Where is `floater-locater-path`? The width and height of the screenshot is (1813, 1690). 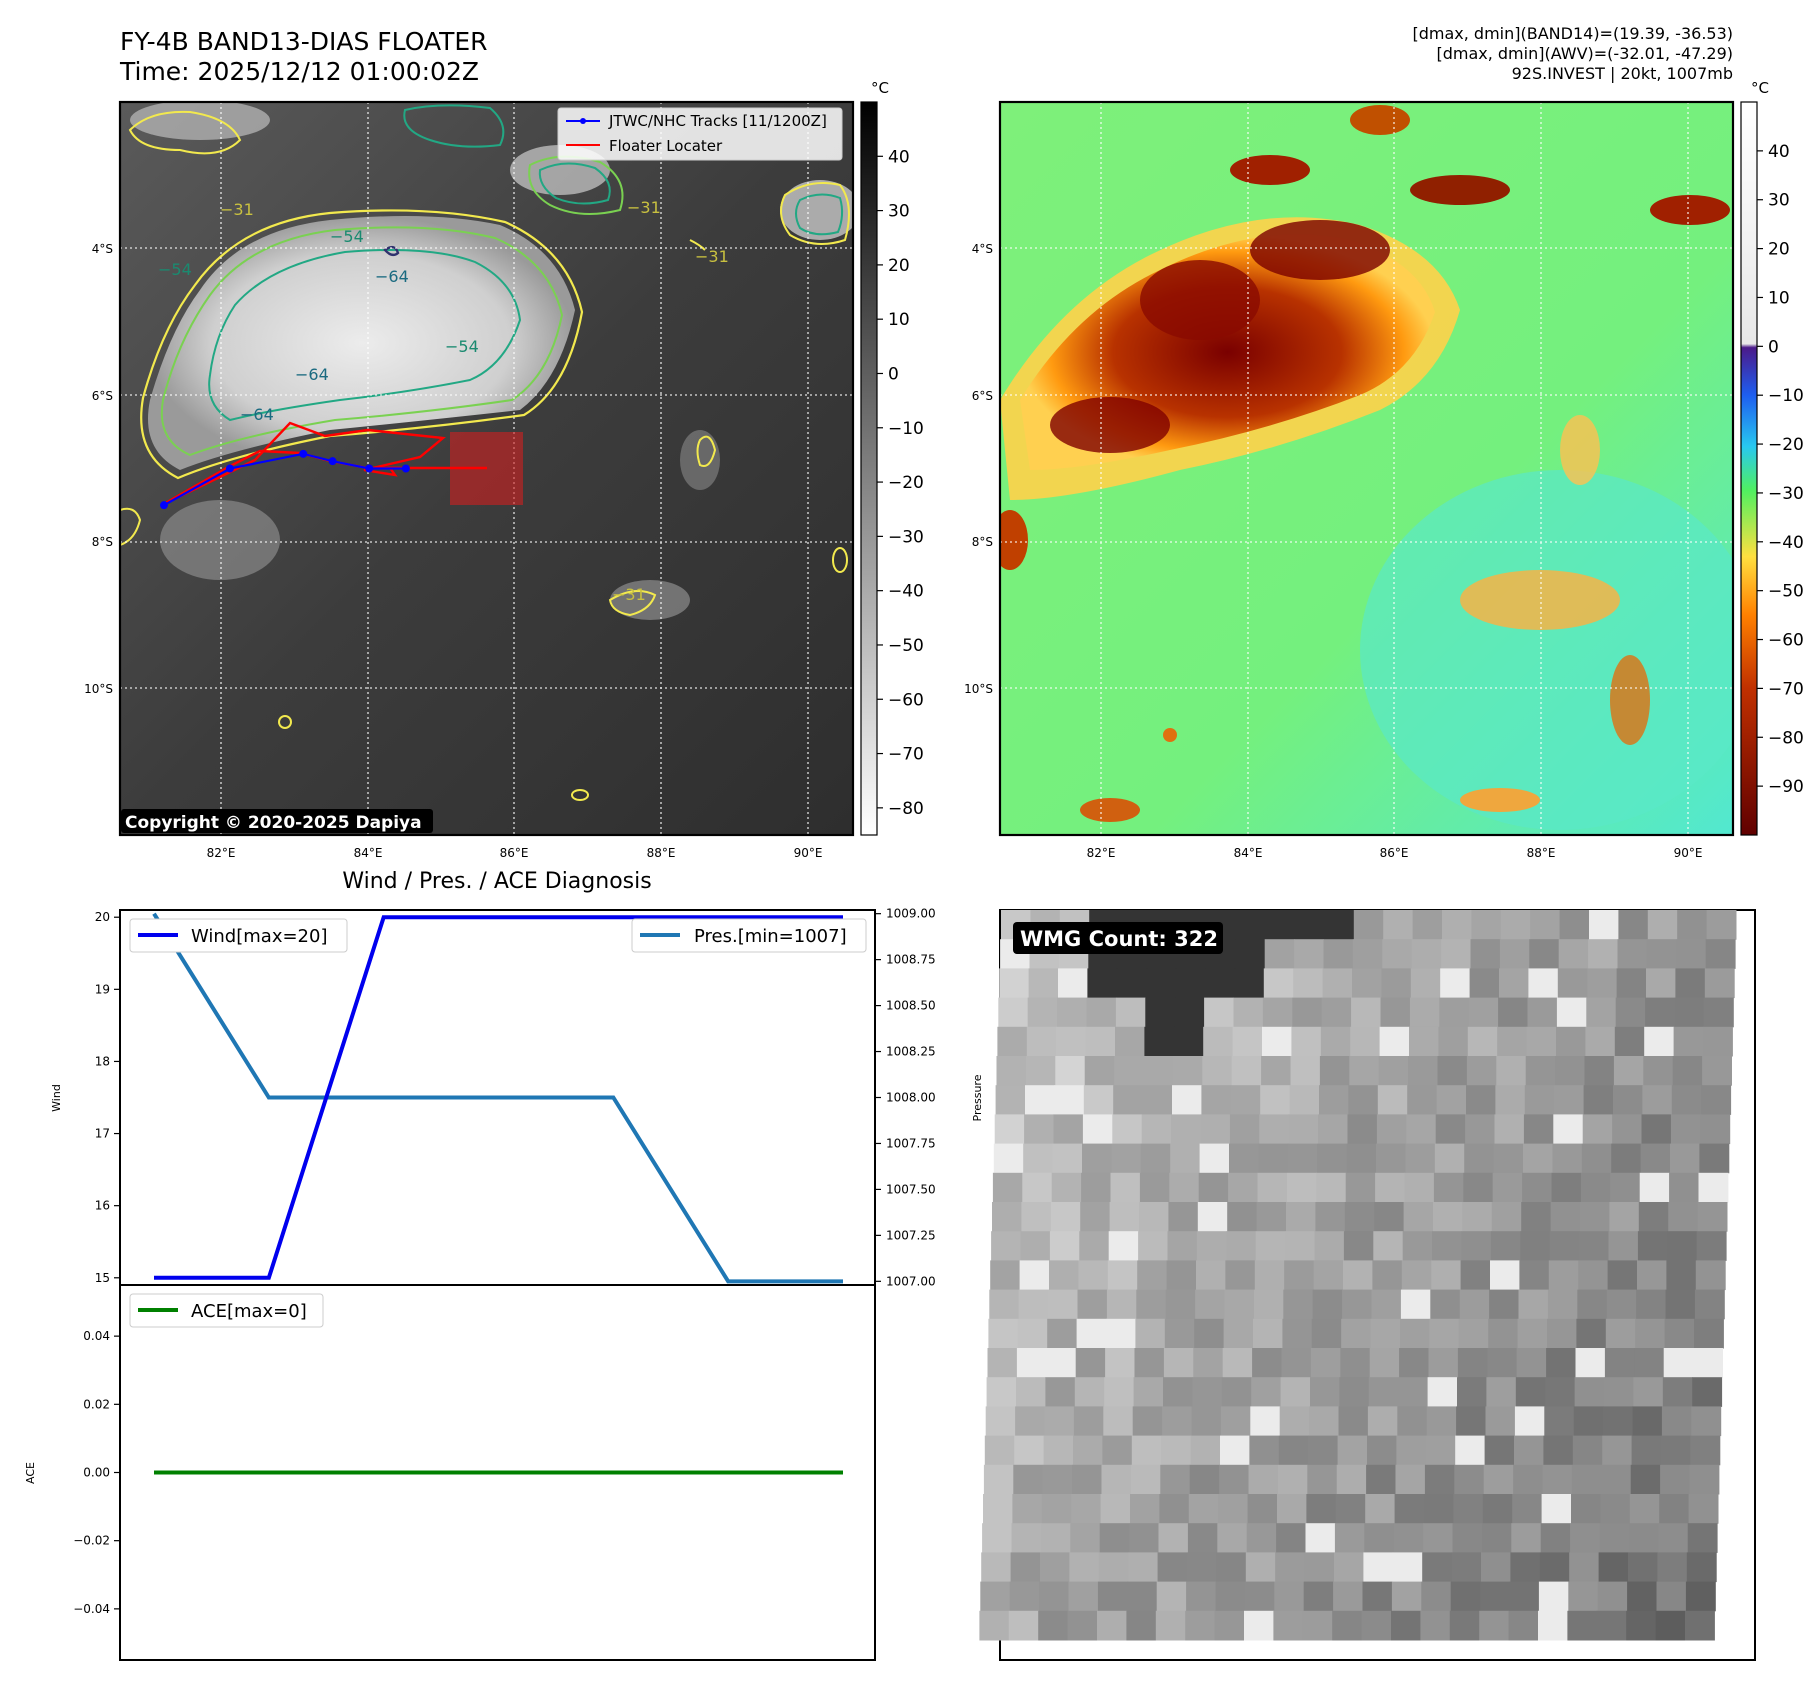
floater-locater-path is located at coordinates (324, 464).